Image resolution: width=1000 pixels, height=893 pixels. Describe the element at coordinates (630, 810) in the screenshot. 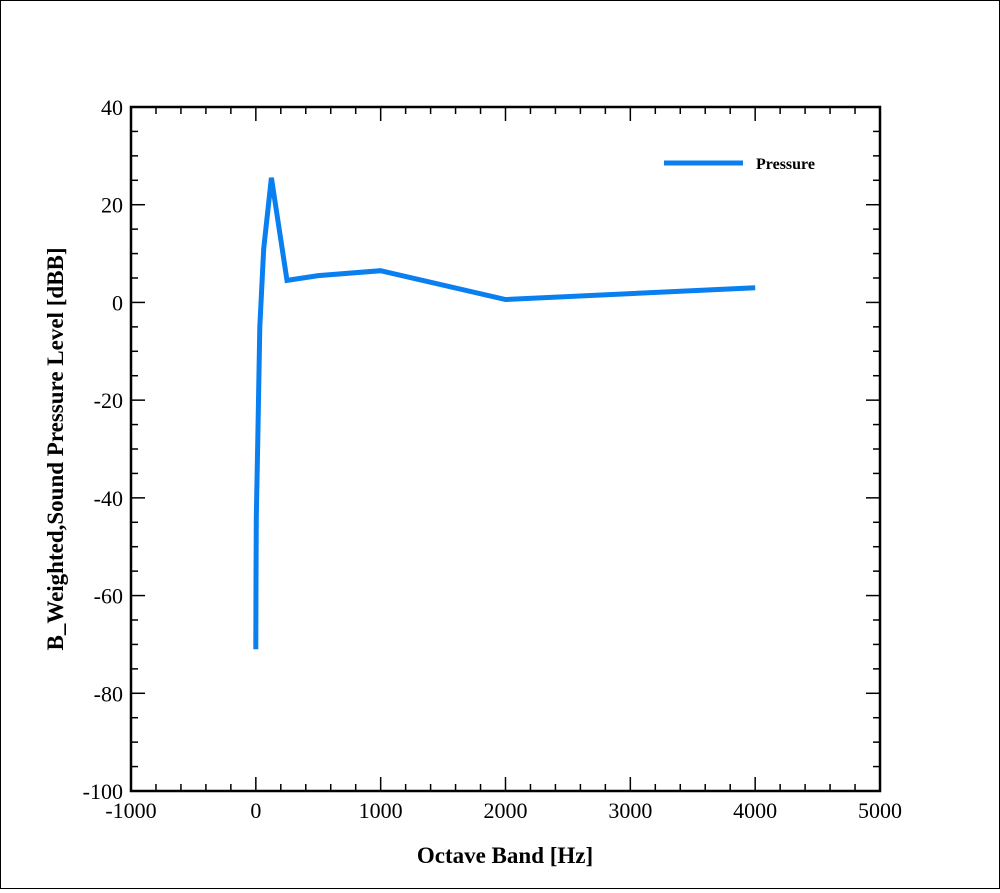

I see `x-tick-label: 3000` at that location.